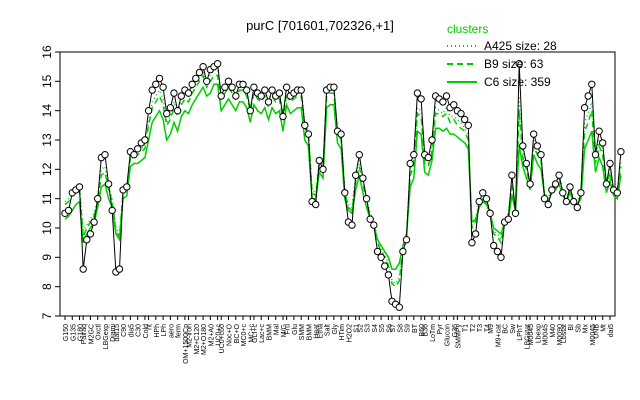 The height and width of the screenshot is (400, 640). What do you see at coordinates (157, 331) in the screenshot?
I see `x-tick-label: HPh` at bounding box center [157, 331].